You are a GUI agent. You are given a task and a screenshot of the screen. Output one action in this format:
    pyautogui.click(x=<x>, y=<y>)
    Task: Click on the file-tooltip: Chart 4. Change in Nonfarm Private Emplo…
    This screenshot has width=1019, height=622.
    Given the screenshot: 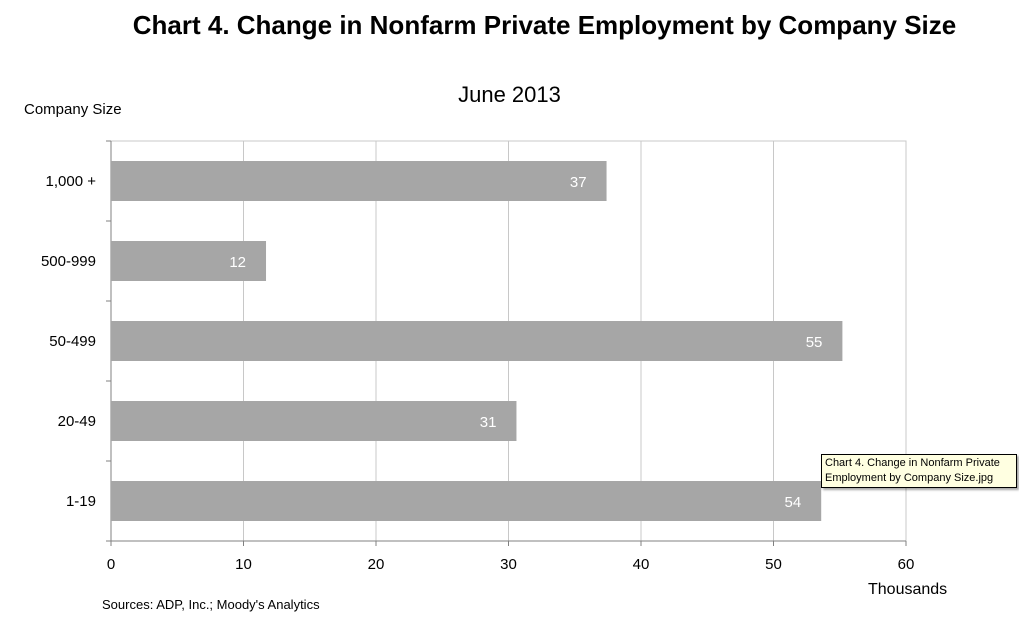 What is the action you would take?
    pyautogui.click(x=919, y=471)
    